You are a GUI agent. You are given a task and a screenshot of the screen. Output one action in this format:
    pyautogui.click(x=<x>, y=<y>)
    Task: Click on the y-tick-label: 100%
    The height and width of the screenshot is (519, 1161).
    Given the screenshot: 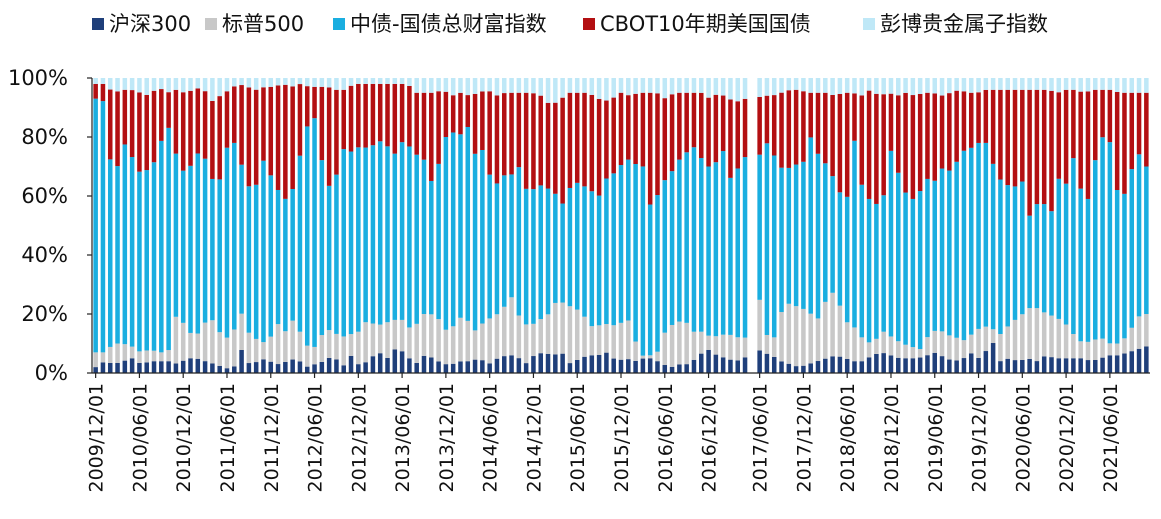 What is the action you would take?
    pyautogui.click(x=38, y=78)
    